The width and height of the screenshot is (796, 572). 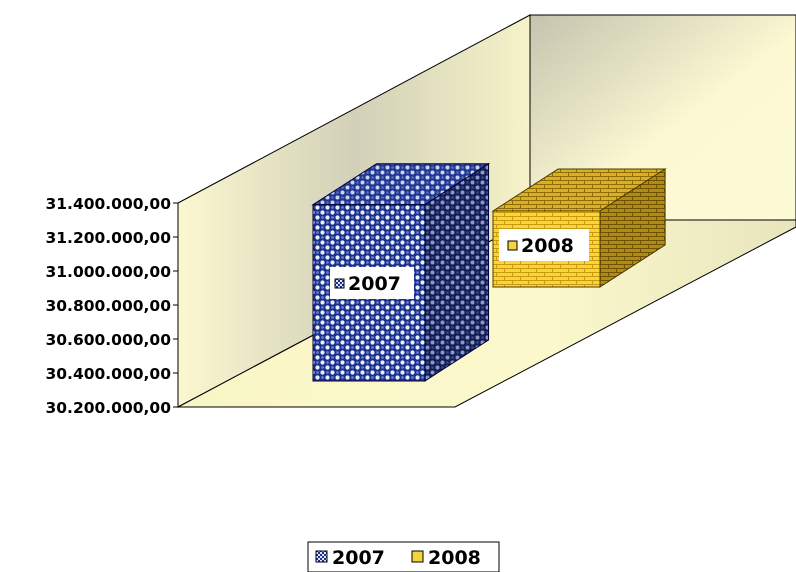 I want to click on legend-swatch-2008, so click(x=417, y=556).